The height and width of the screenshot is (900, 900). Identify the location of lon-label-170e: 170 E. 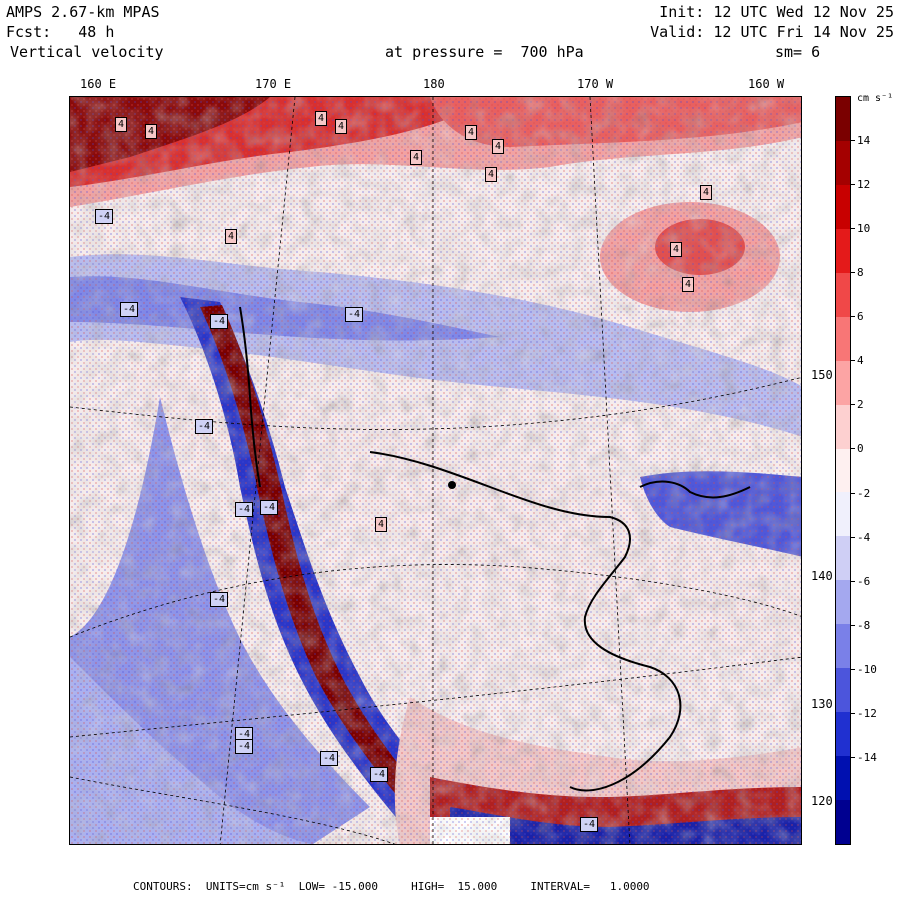
(273, 84).